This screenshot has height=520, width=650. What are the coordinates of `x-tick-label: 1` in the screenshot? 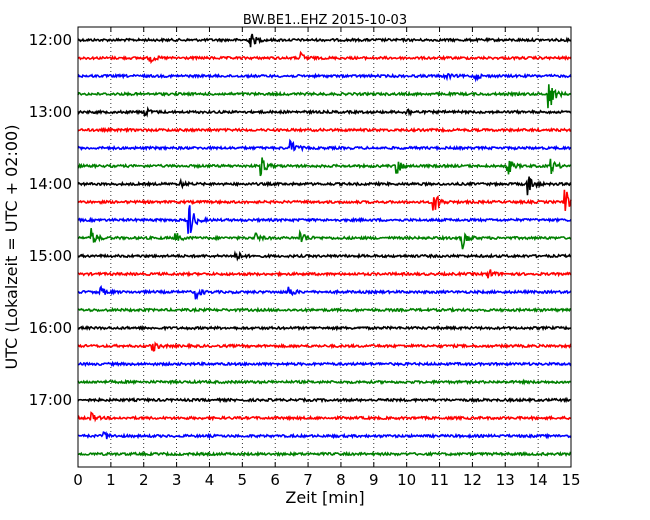 It's located at (111, 480).